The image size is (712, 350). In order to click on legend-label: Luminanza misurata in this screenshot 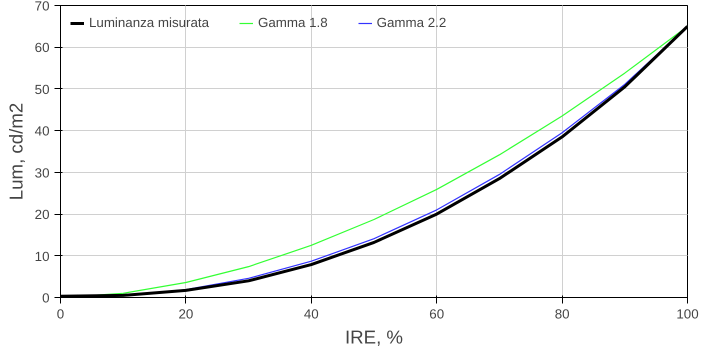, I will do `click(149, 22)`.